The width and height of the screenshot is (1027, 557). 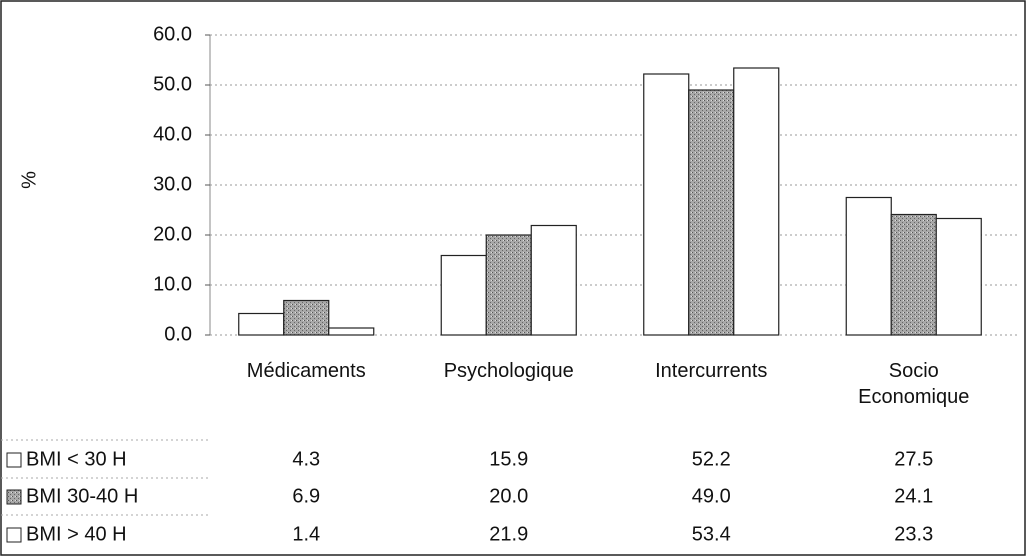 What do you see at coordinates (508, 496) in the screenshot?
I see `table-value: 20.0` at bounding box center [508, 496].